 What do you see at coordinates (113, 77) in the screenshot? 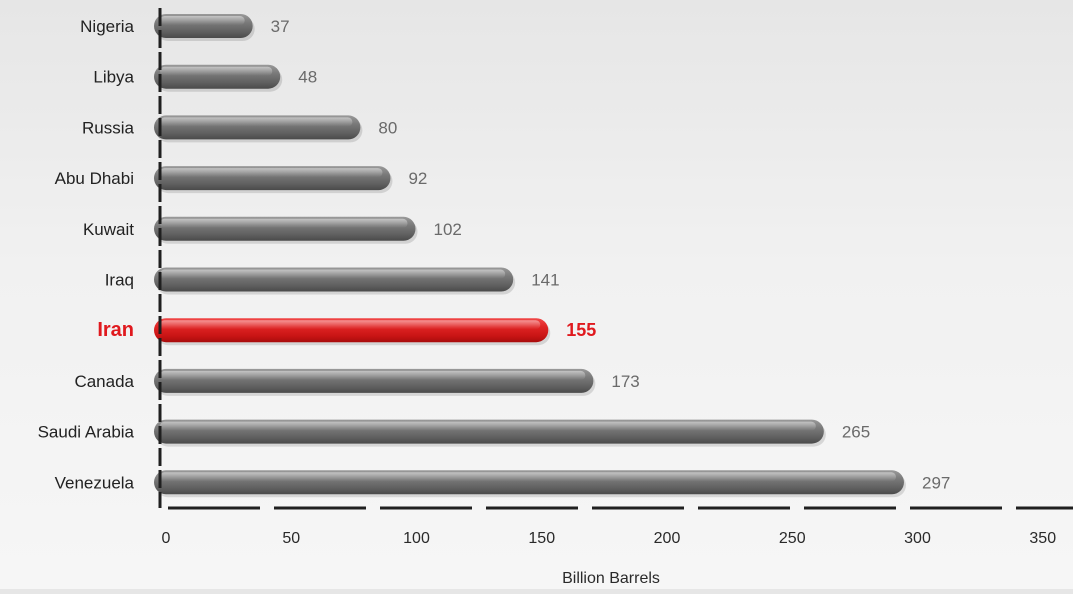
I see `category-label: Libya` at bounding box center [113, 77].